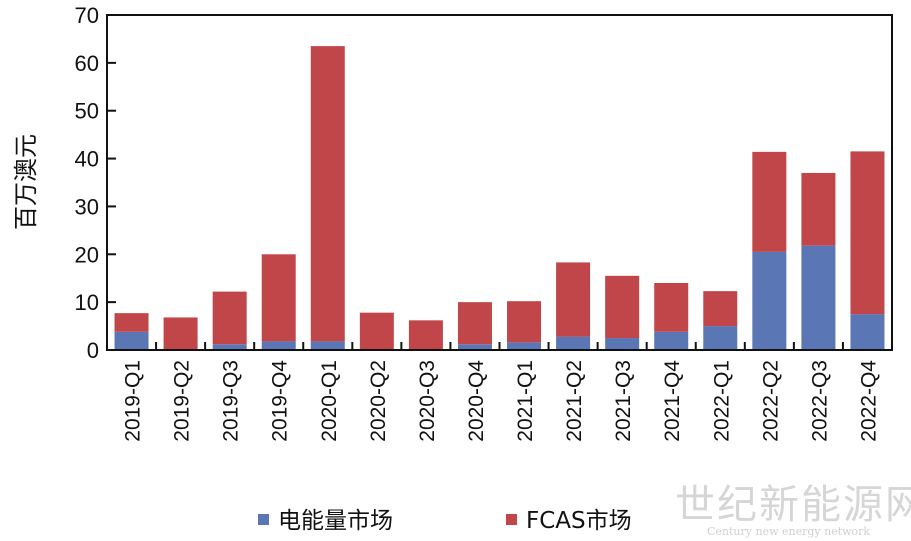  What do you see at coordinates (819, 401) in the screenshot?
I see `x-tick-label: 2022-Q3` at bounding box center [819, 401].